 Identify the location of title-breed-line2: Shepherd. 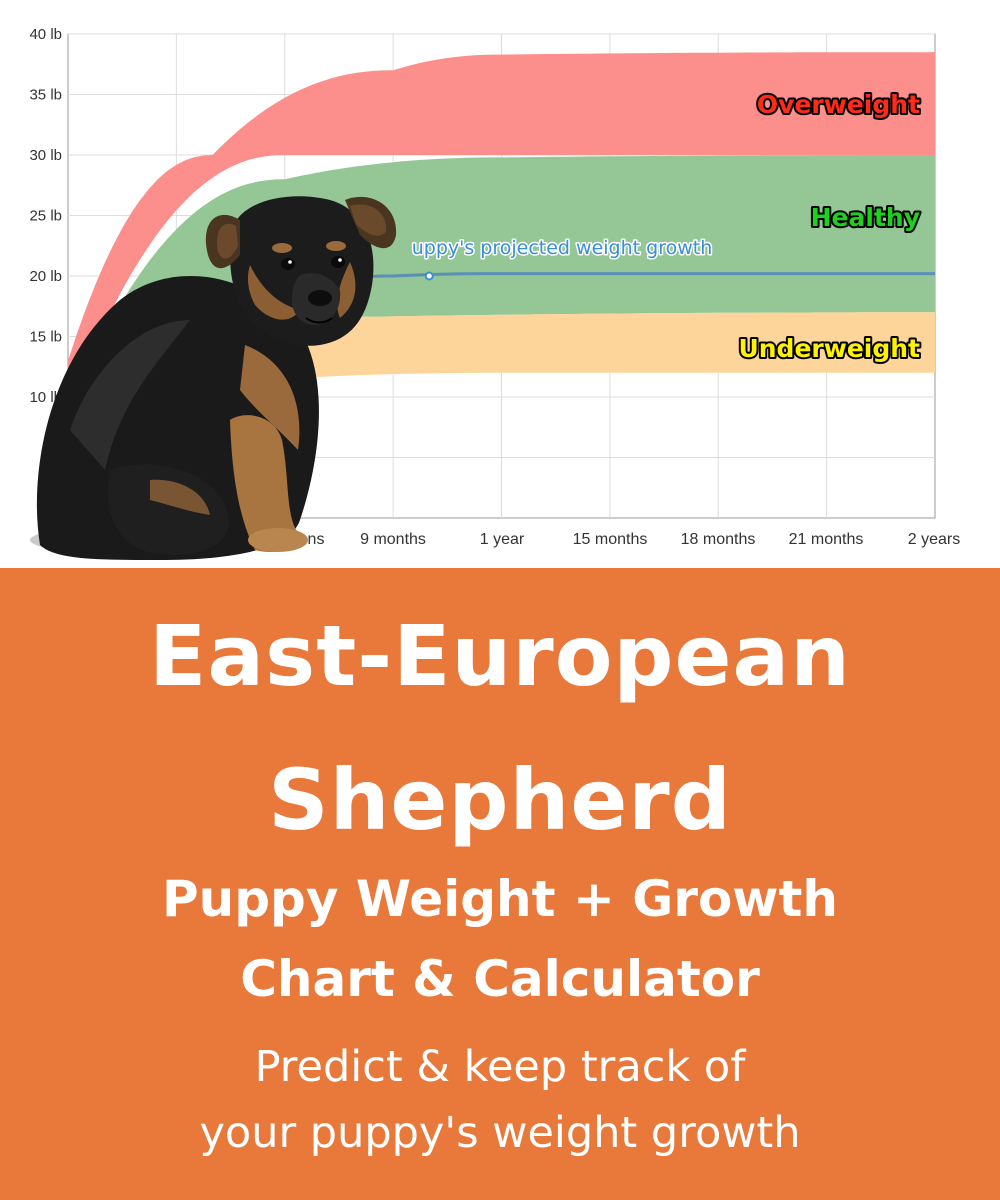
(500, 800).